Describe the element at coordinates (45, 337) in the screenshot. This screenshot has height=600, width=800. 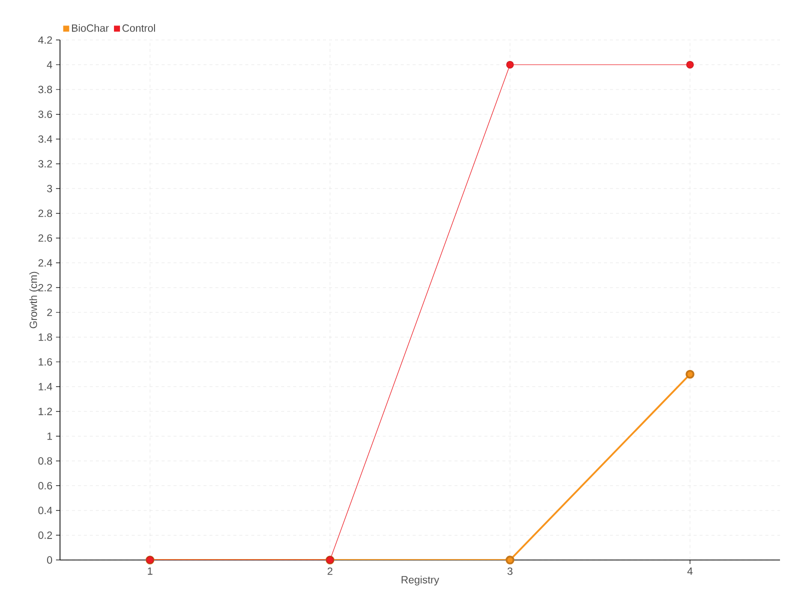
I see `y-tick-label: 1.8` at that location.